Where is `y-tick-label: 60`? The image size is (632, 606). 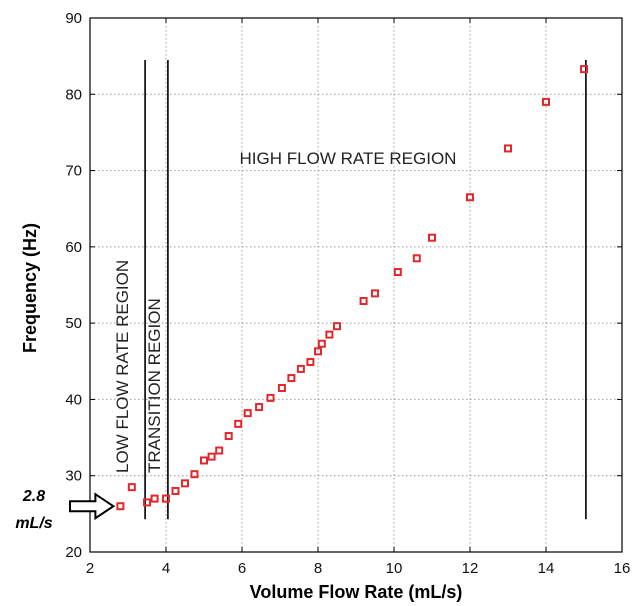
y-tick-label: 60 is located at coordinates (73, 247).